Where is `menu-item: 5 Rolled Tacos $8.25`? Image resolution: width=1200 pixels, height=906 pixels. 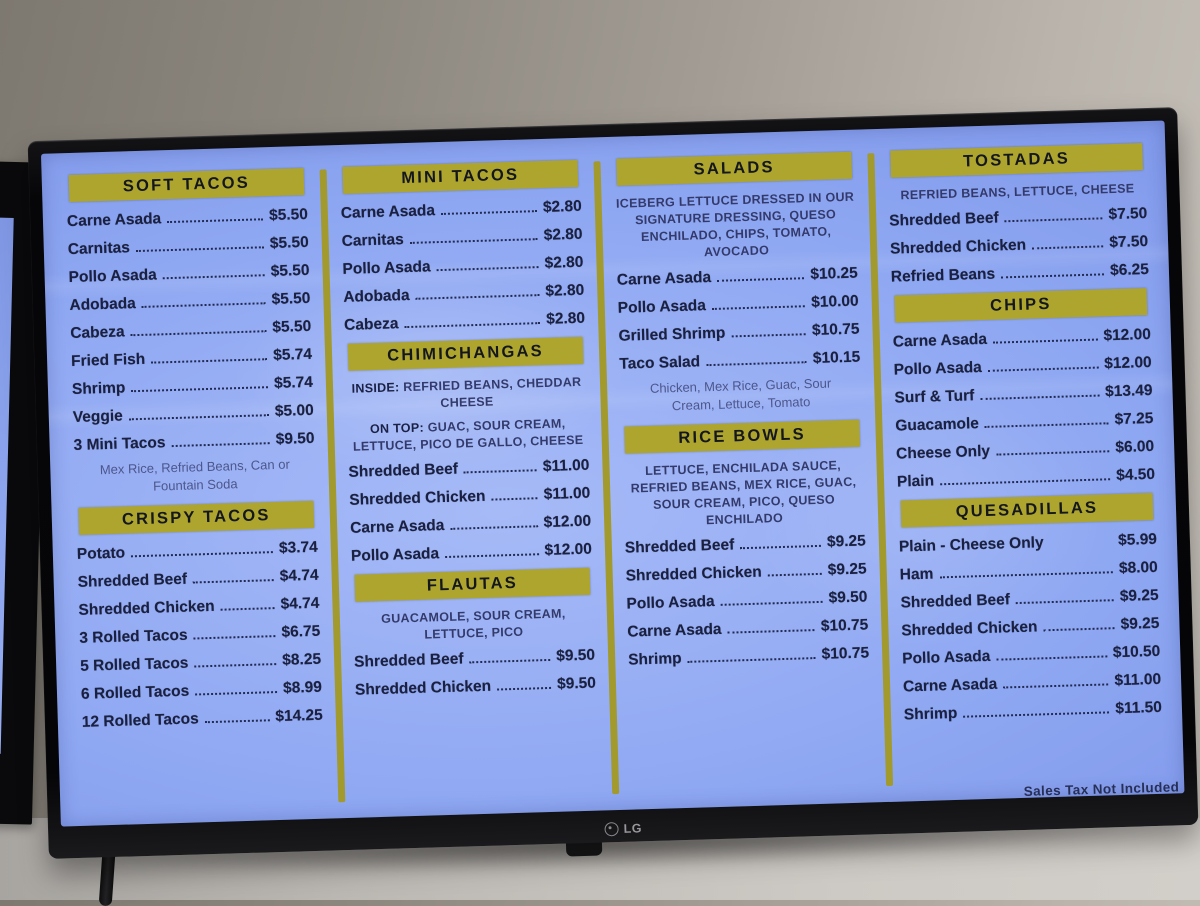
menu-item: 5 Rolled Tacos $8.25 is located at coordinates (200, 663).